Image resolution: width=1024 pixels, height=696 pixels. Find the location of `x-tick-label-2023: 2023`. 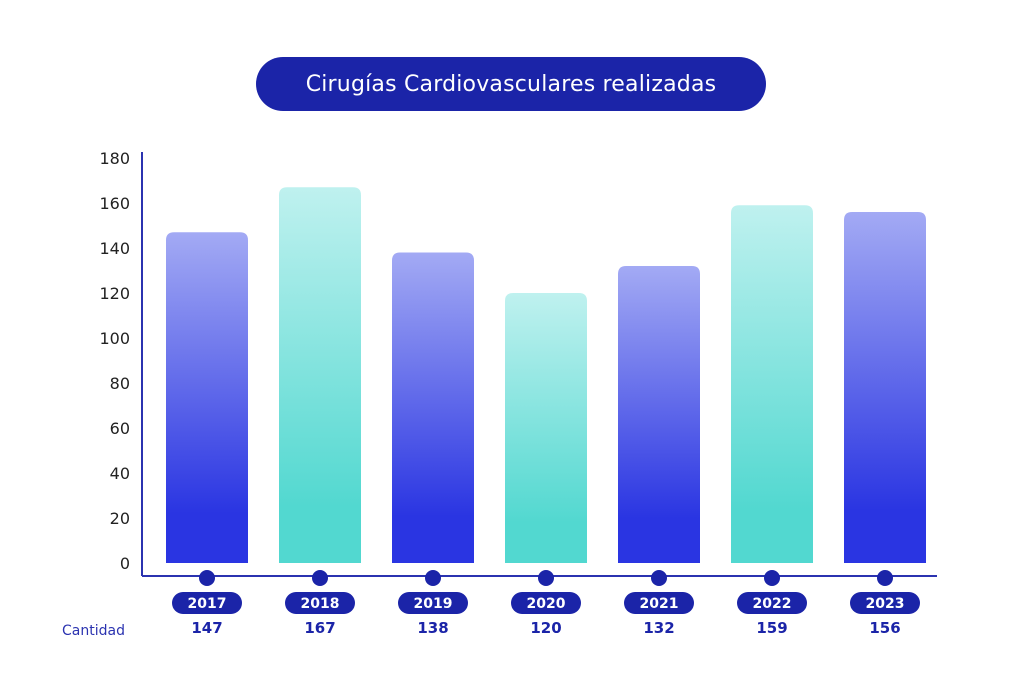

x-tick-label-2023: 2023 is located at coordinates (885, 604).